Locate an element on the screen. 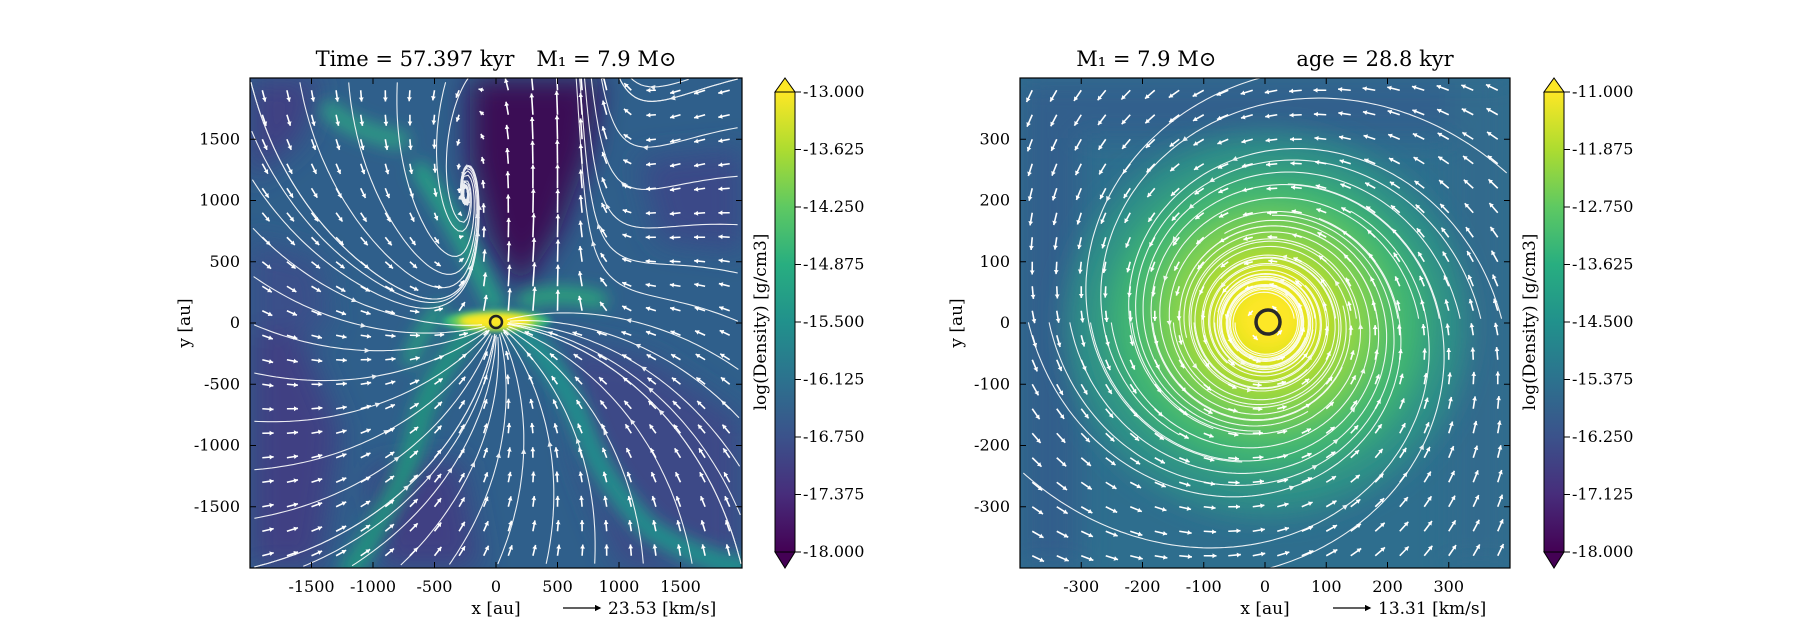 The image size is (1800, 630). velocity-vector is located at coordinates (581, 84).